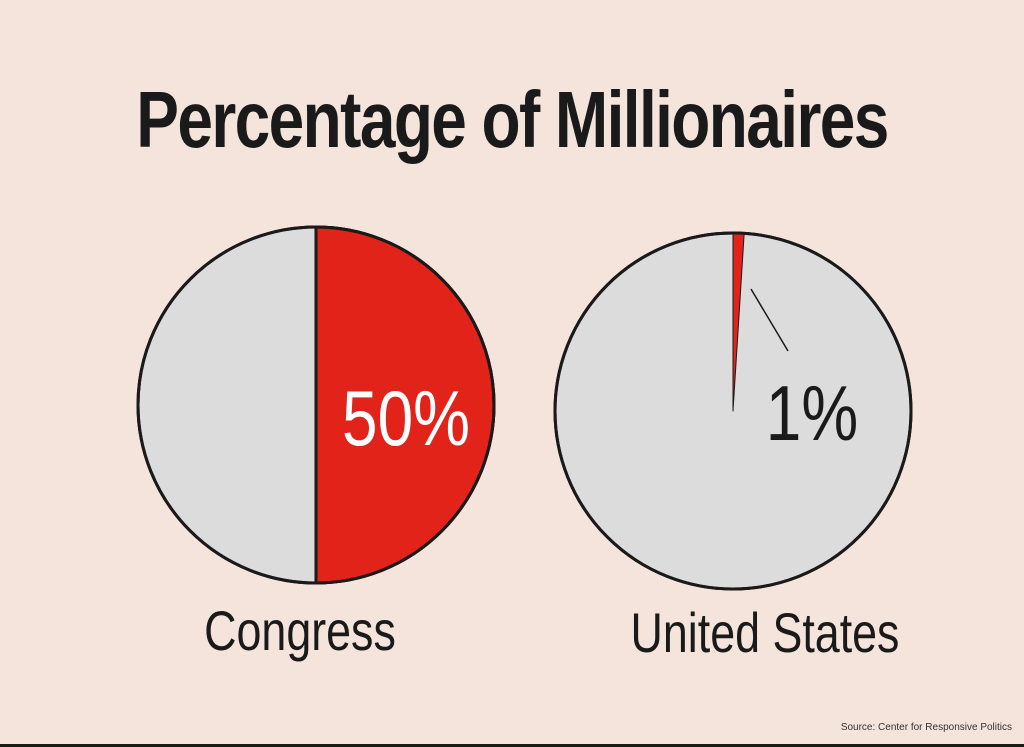  Describe the element at coordinates (926, 727) in the screenshot. I see `source-note: Source: Center for Responsive Politics` at that location.